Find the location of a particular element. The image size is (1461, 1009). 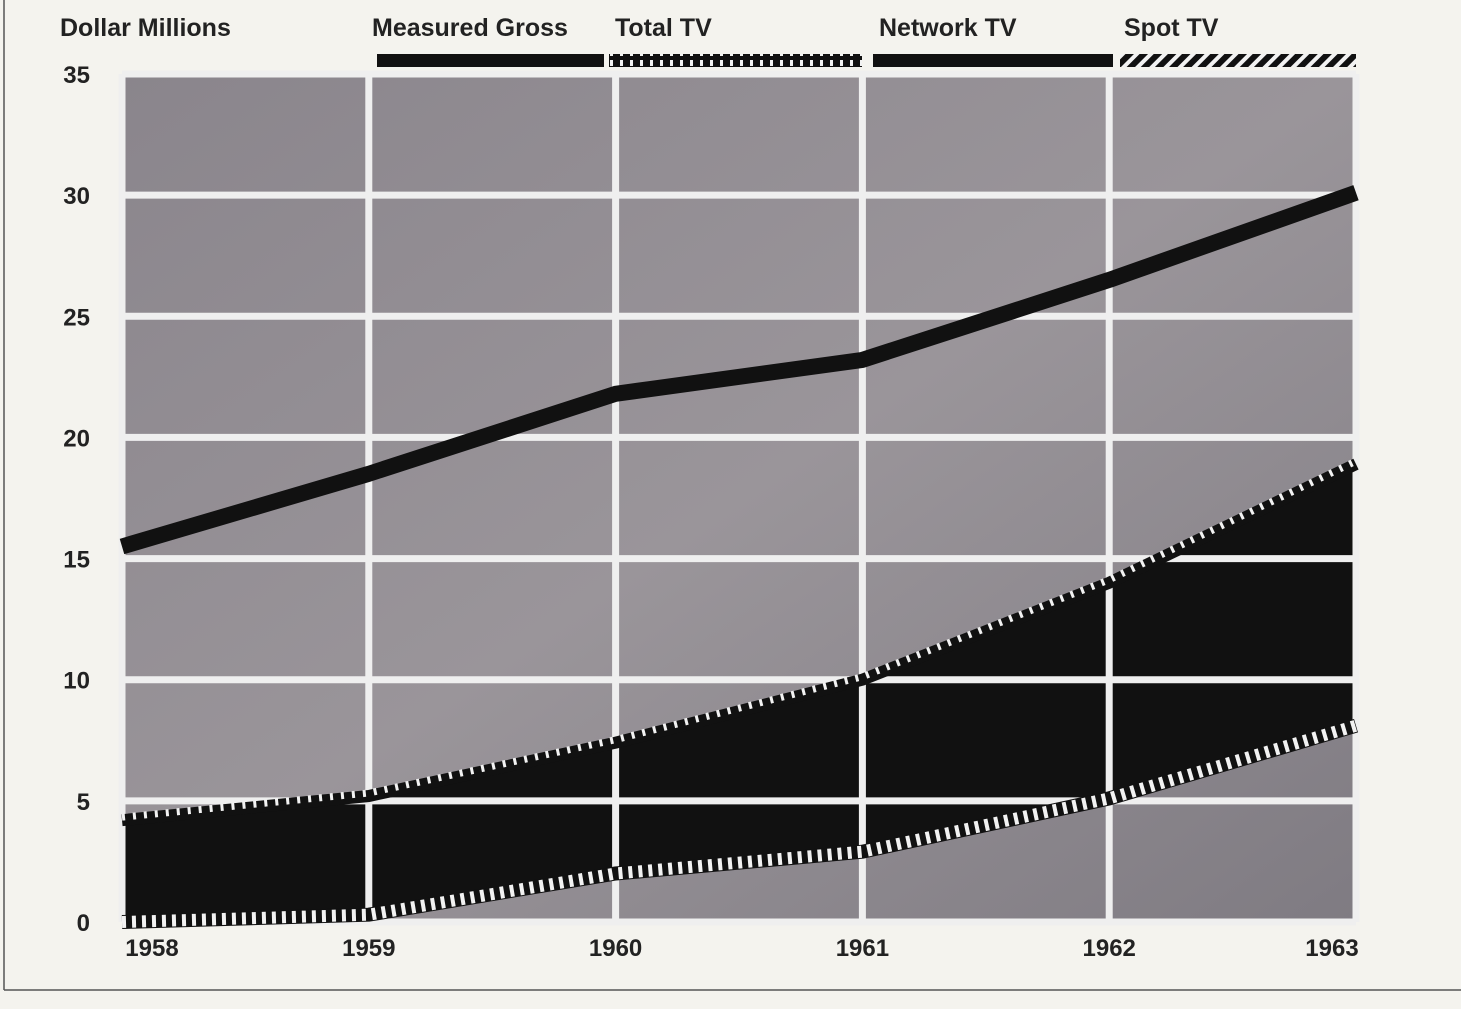

y-tick-labels: 0 5 10 15 20 25 30 35 is located at coordinates (76, 499).